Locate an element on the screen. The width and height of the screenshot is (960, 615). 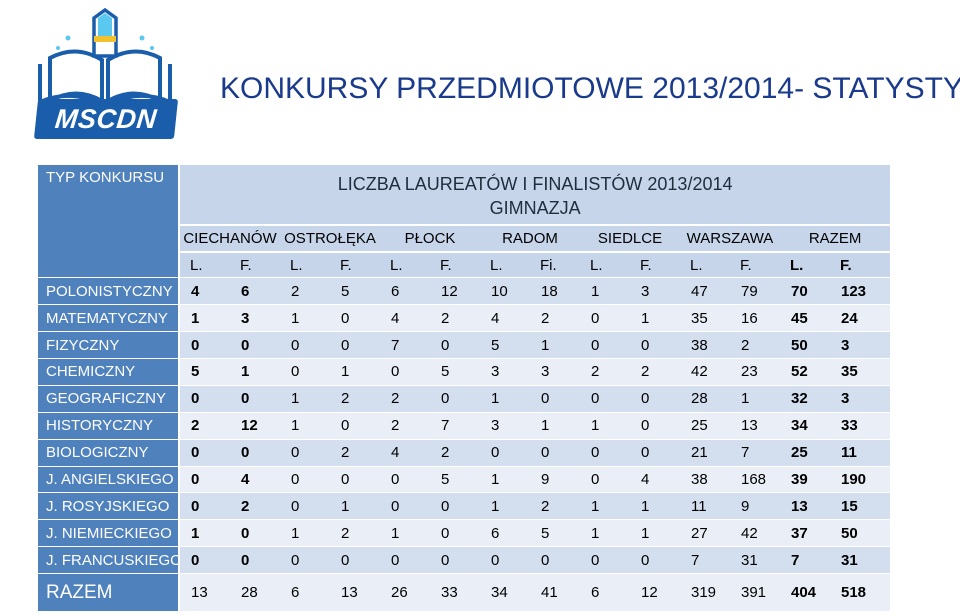
value-cell: 12 is located at coordinates (455, 292).